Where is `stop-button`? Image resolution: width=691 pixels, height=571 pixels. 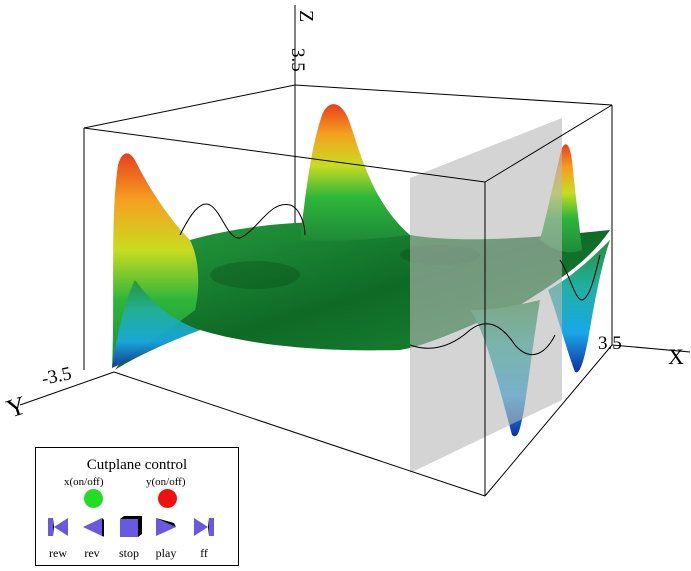
stop-button is located at coordinates (130, 527).